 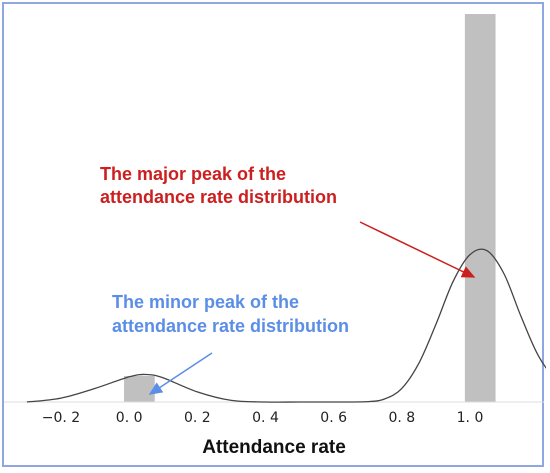 What do you see at coordinates (230, 326) in the screenshot?
I see `minor-peak-annotation-line2: attendance rate distribution` at bounding box center [230, 326].